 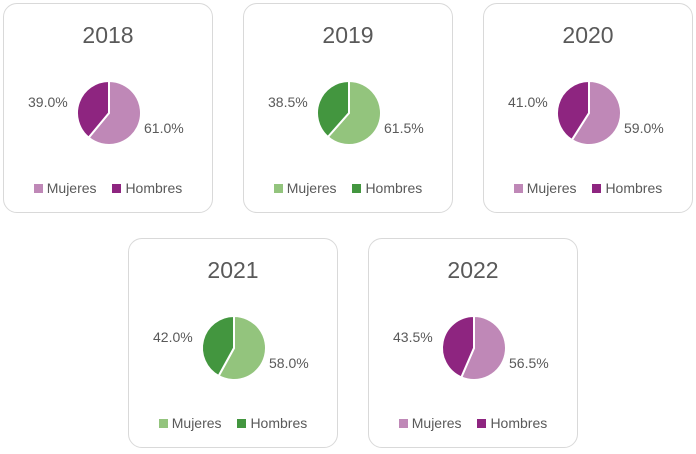 What do you see at coordinates (473, 270) in the screenshot?
I see `chart-title: 2022` at bounding box center [473, 270].